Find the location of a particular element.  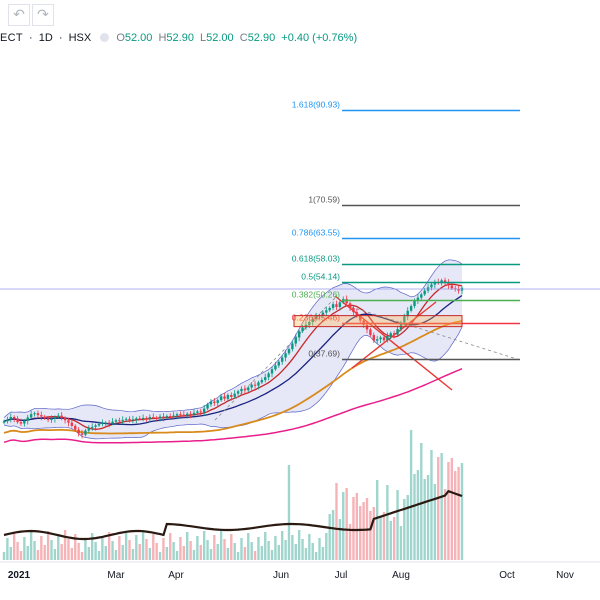

interval-label: 1D is located at coordinates (45, 38).